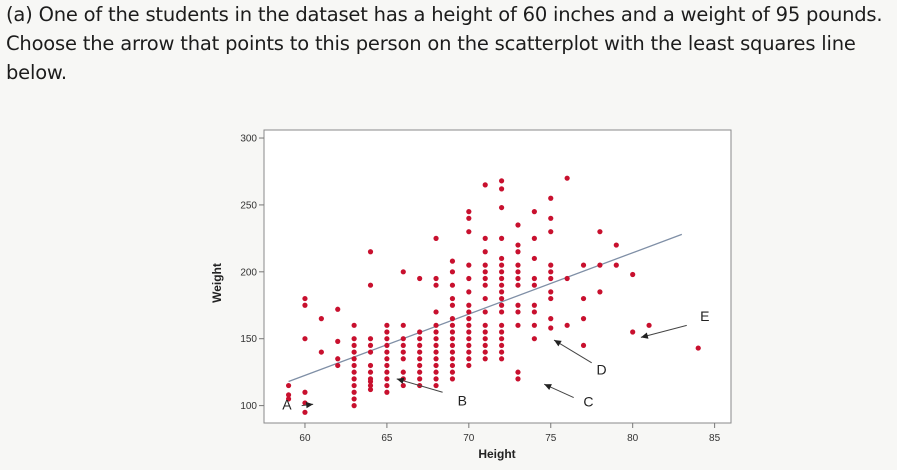 This screenshot has height=470, width=897. I want to click on y-tick-label: 150, so click(248, 339).